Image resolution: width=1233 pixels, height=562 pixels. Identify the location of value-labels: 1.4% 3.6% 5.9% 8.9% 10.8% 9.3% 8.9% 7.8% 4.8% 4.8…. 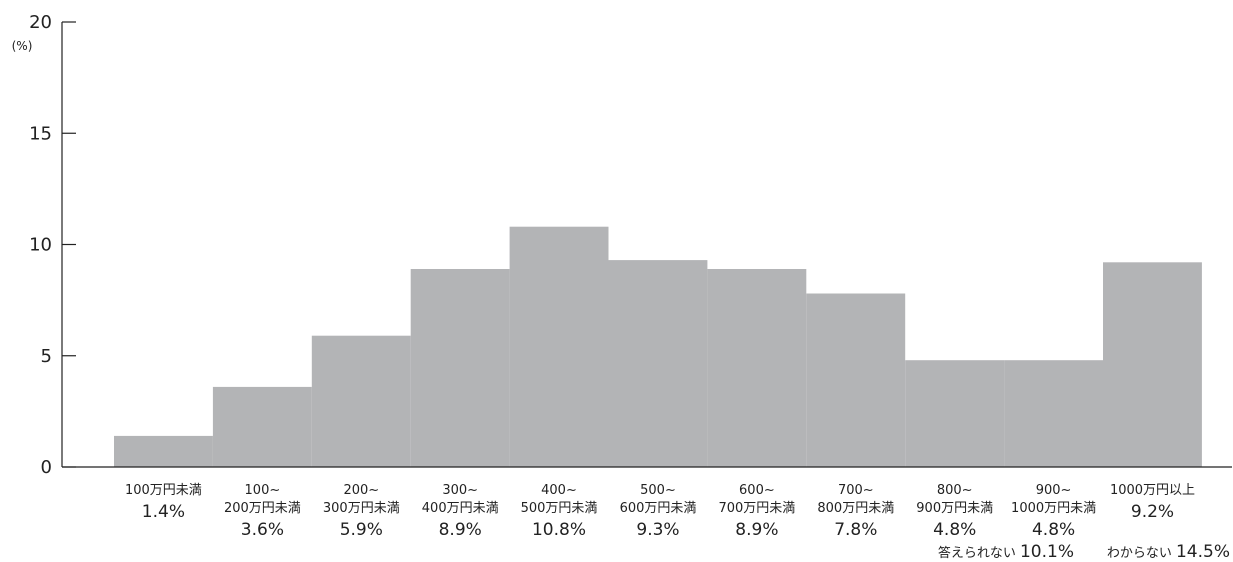
(658, 521).